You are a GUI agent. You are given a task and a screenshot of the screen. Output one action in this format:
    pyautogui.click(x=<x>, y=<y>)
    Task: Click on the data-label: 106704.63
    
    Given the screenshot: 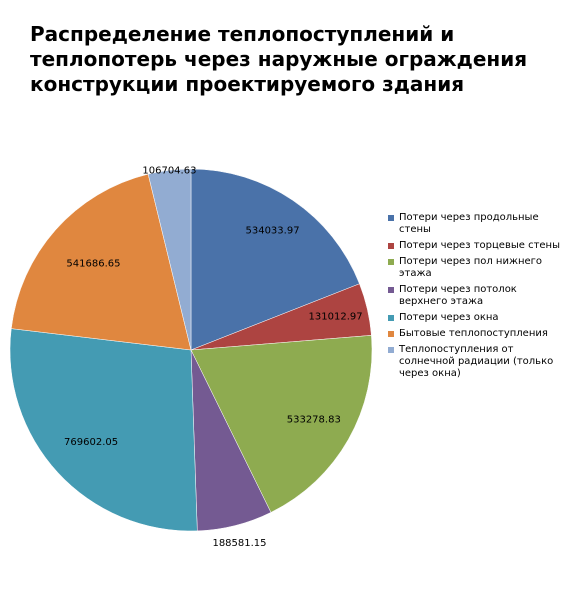 What is the action you would take?
    pyautogui.click(x=169, y=170)
    